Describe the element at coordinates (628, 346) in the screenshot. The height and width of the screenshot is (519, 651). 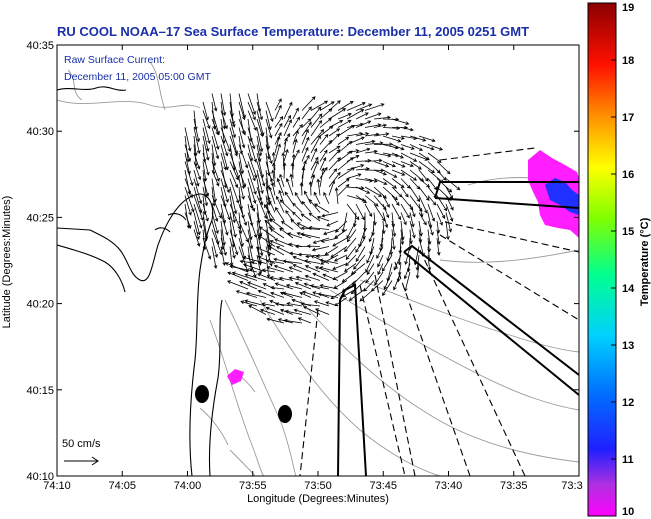
I see `colorbar-tick-label: 13` at that location.